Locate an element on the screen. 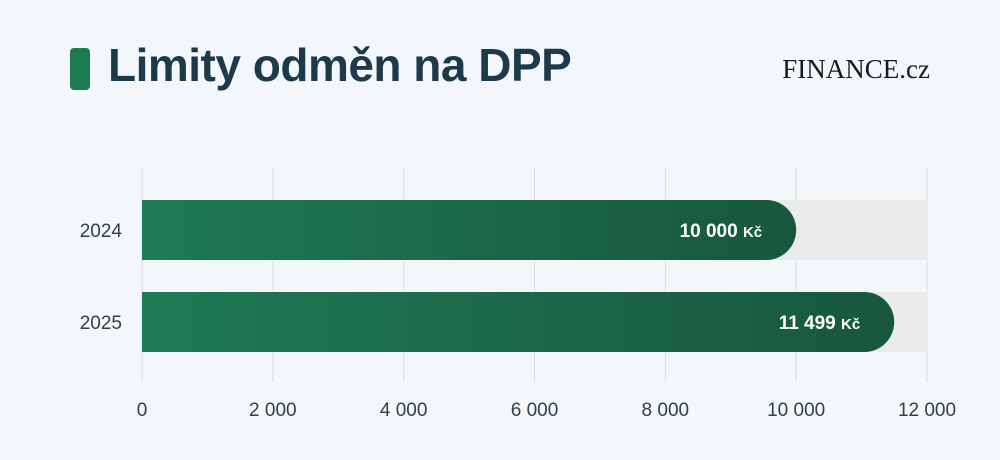 This screenshot has height=460, width=1000. value-label-2024: 10 000 Kč is located at coordinates (721, 231).